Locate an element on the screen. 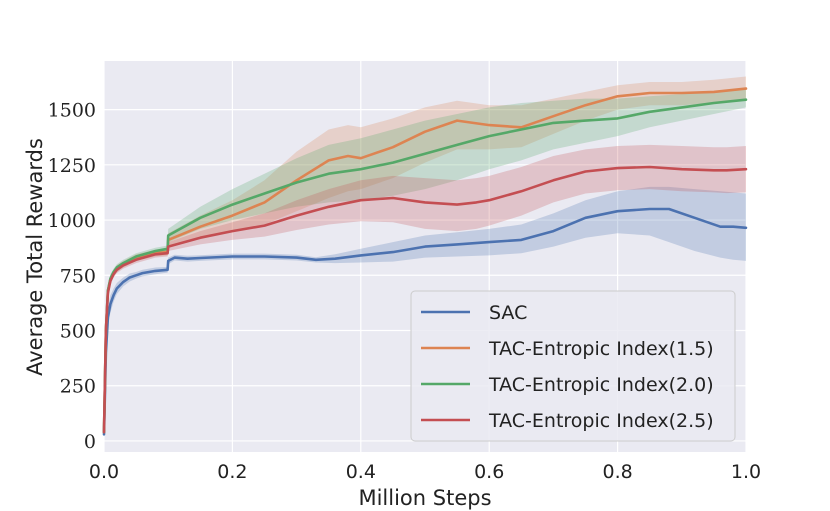  x-axis-label: Million Steps is located at coordinates (424, 498).